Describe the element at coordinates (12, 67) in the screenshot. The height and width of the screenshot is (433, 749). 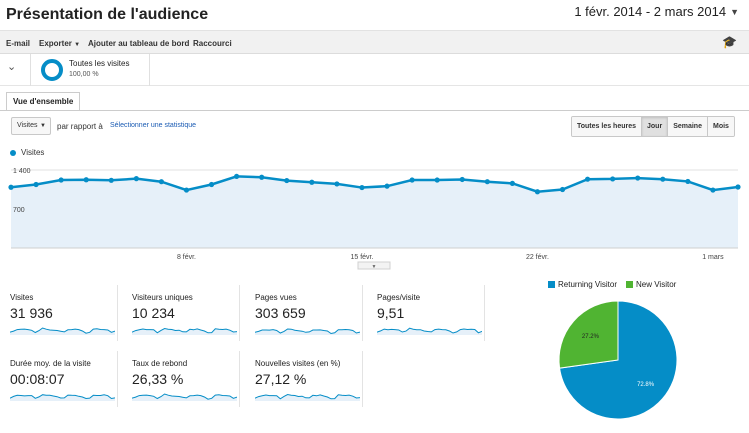
I see `chevron-down-icon: ⌄` at that location.